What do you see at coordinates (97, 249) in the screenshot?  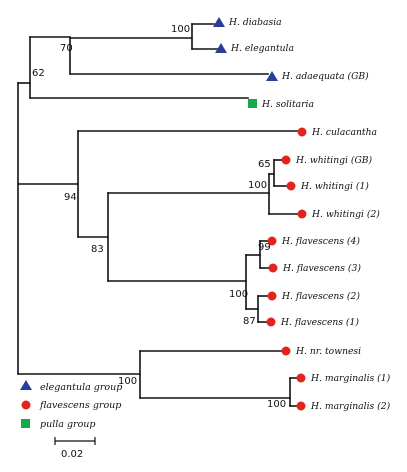 I see `support-value: 83` at bounding box center [97, 249].